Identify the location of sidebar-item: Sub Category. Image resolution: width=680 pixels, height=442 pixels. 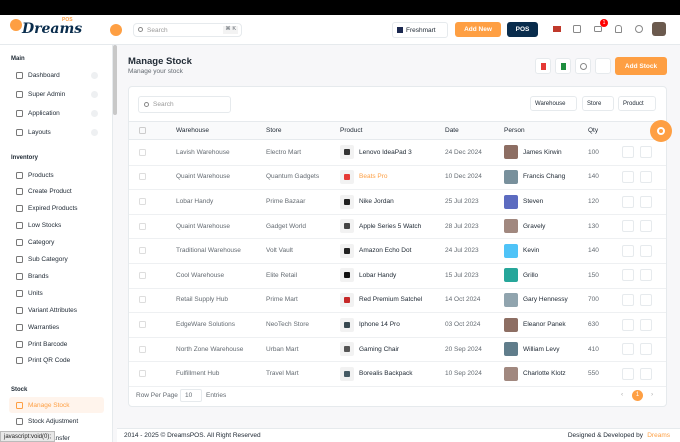
(48, 259).